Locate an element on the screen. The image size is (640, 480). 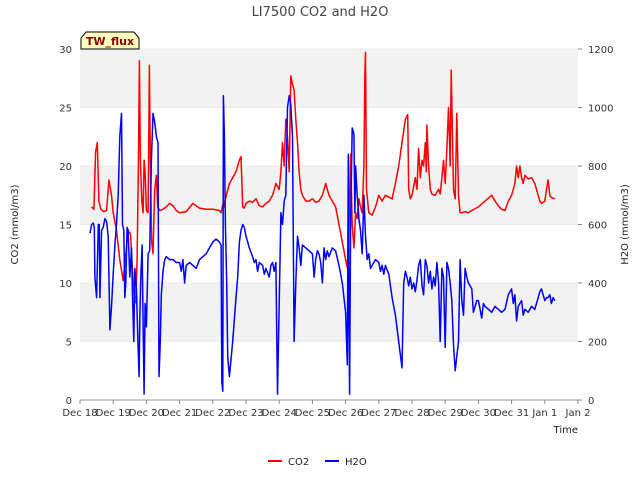
y-right-tick-label-6: 1200 is located at coordinates (600, 50).